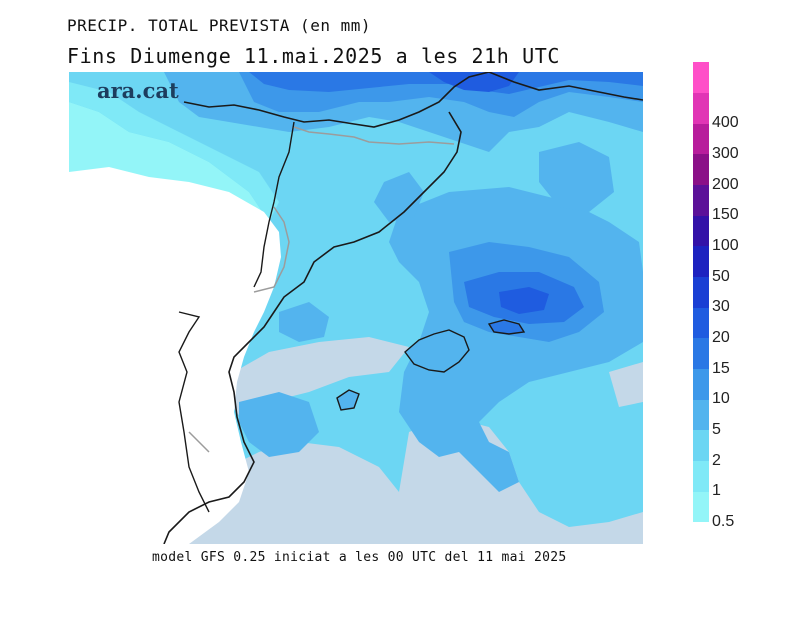  Describe the element at coordinates (721, 337) in the screenshot. I see `legend-label: 20` at that location.